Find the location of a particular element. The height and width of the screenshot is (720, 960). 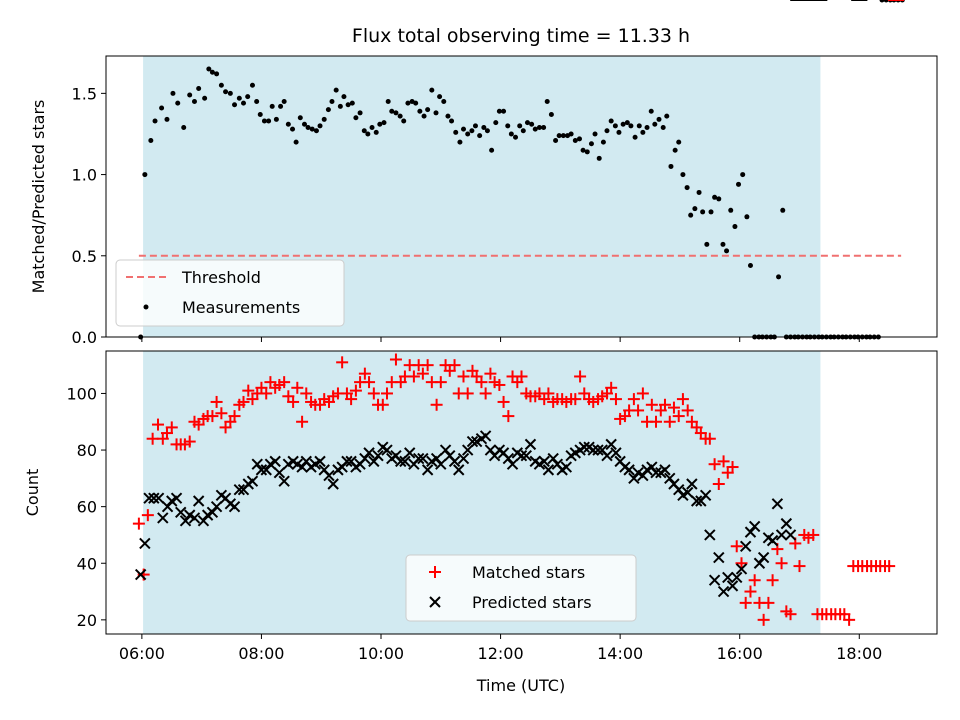

x-tick-label: 12:00 is located at coordinates (501, 653).